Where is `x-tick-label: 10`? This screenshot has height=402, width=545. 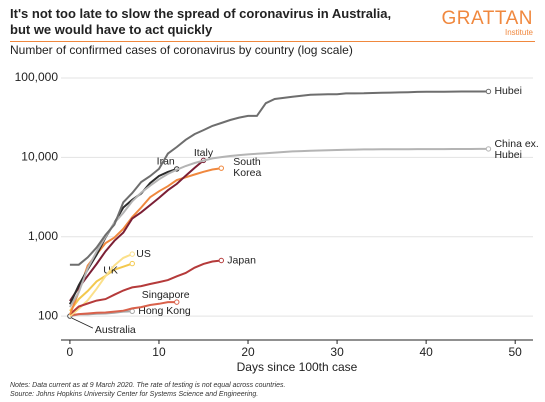
x-tick-label: 10 is located at coordinates (159, 352).